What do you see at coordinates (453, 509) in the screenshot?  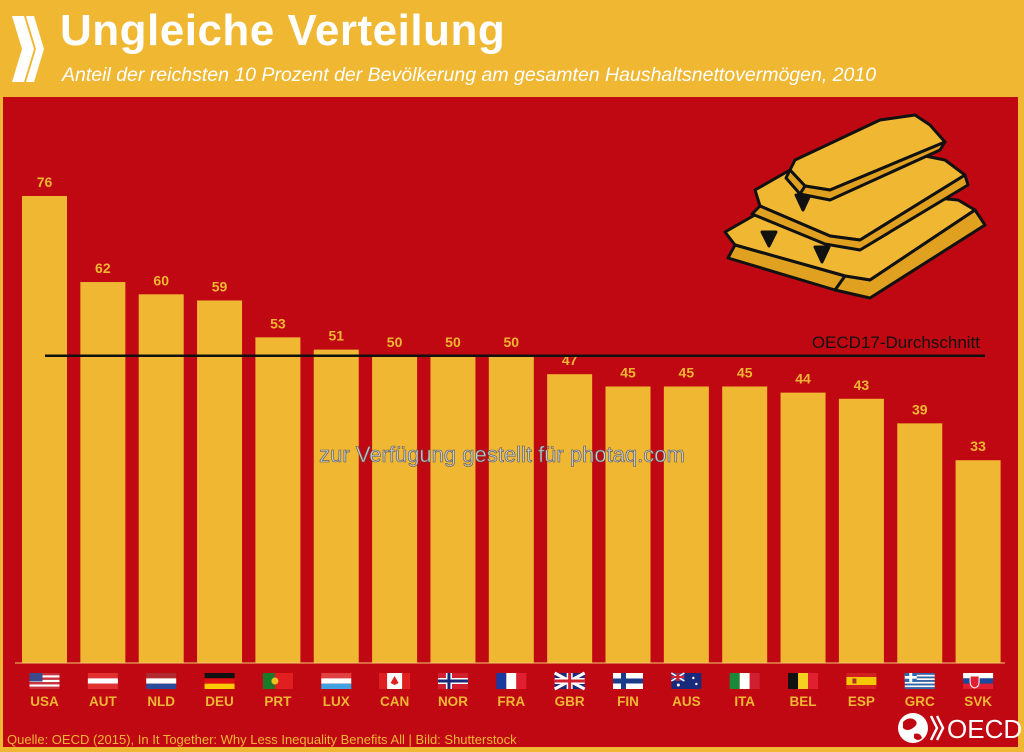 I see `bar-nor` at bounding box center [453, 509].